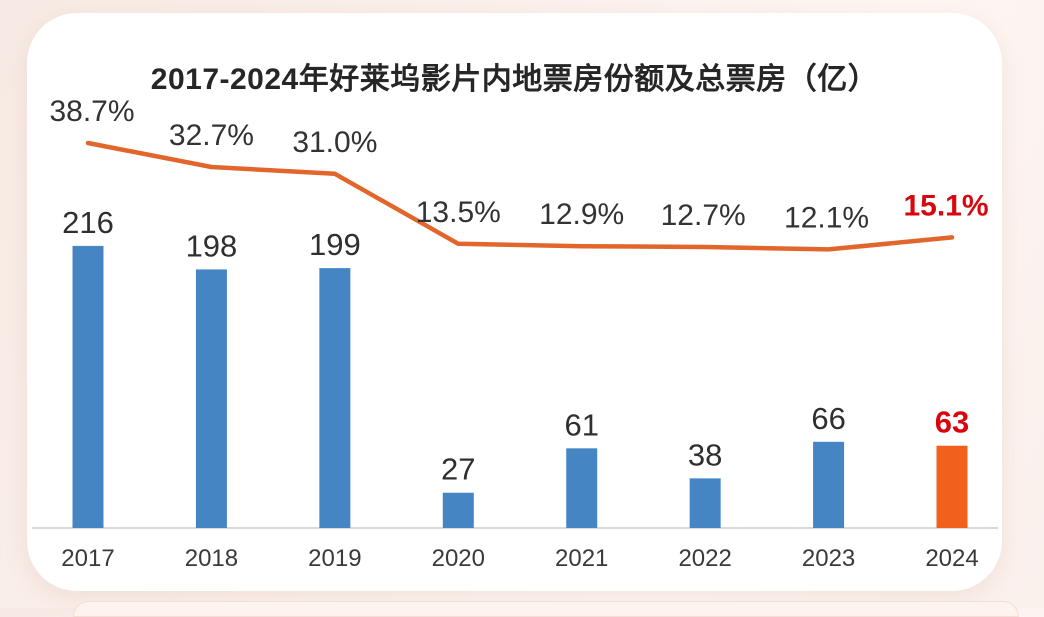 This screenshot has width=1044, height=617. I want to click on bar-2020, so click(458, 510).